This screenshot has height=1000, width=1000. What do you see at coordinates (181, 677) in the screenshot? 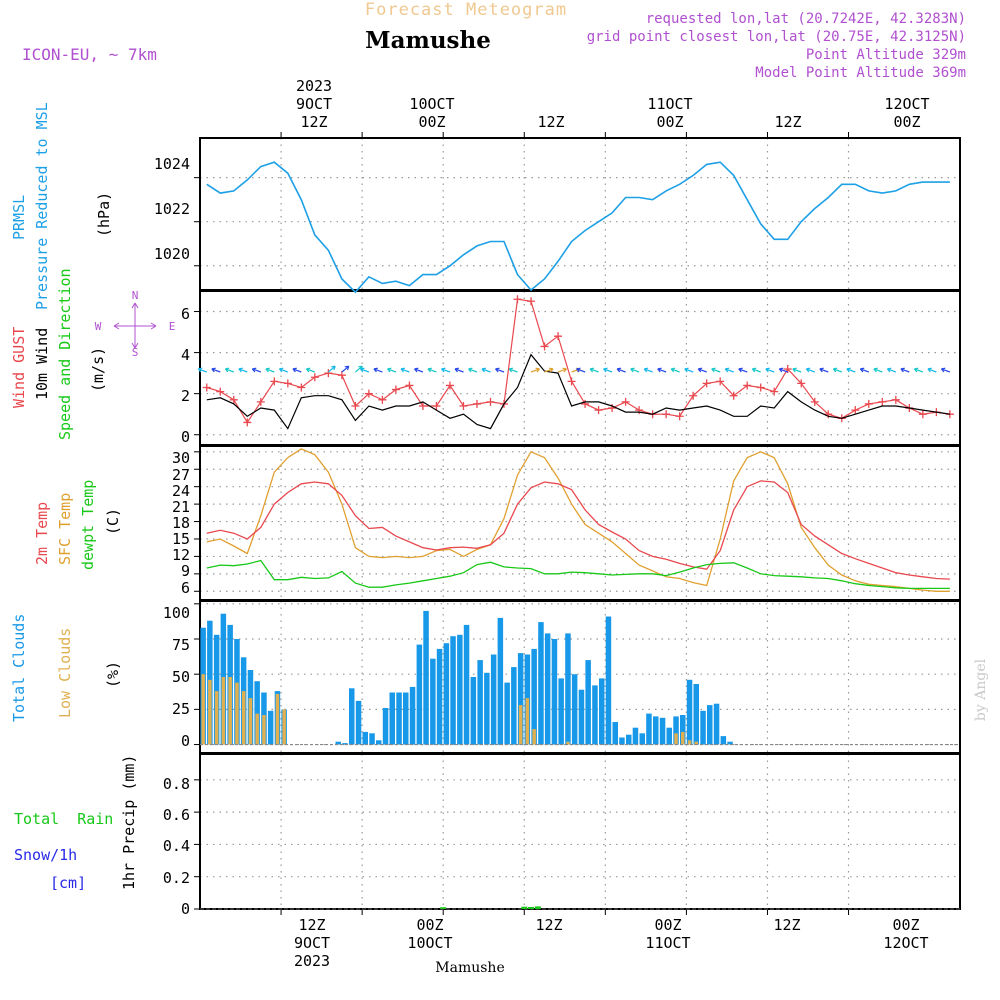
I see `clouds-tick: 50` at bounding box center [181, 677].